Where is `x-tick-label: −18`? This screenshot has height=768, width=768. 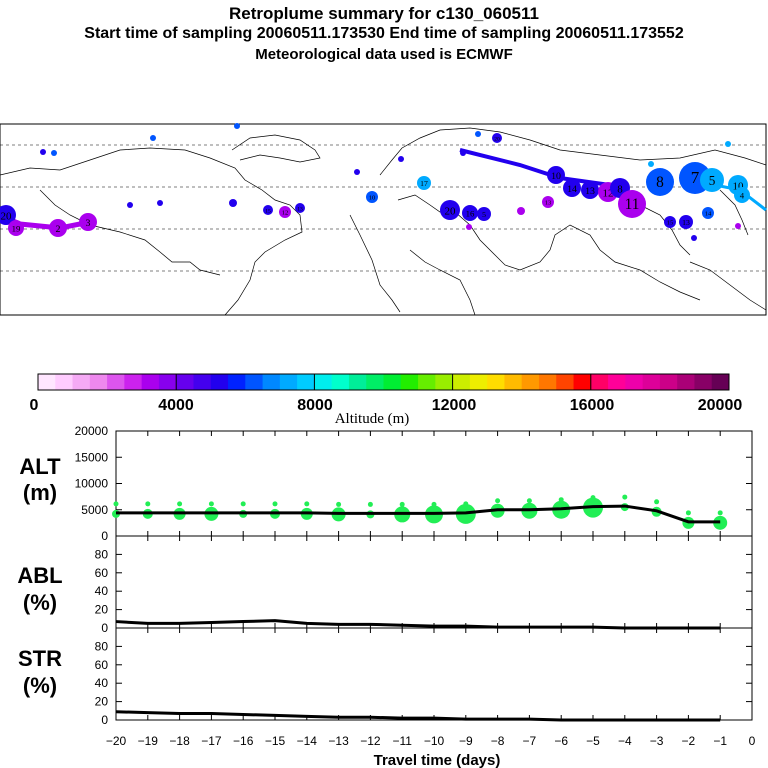 x-tick-label: −18 is located at coordinates (179, 741).